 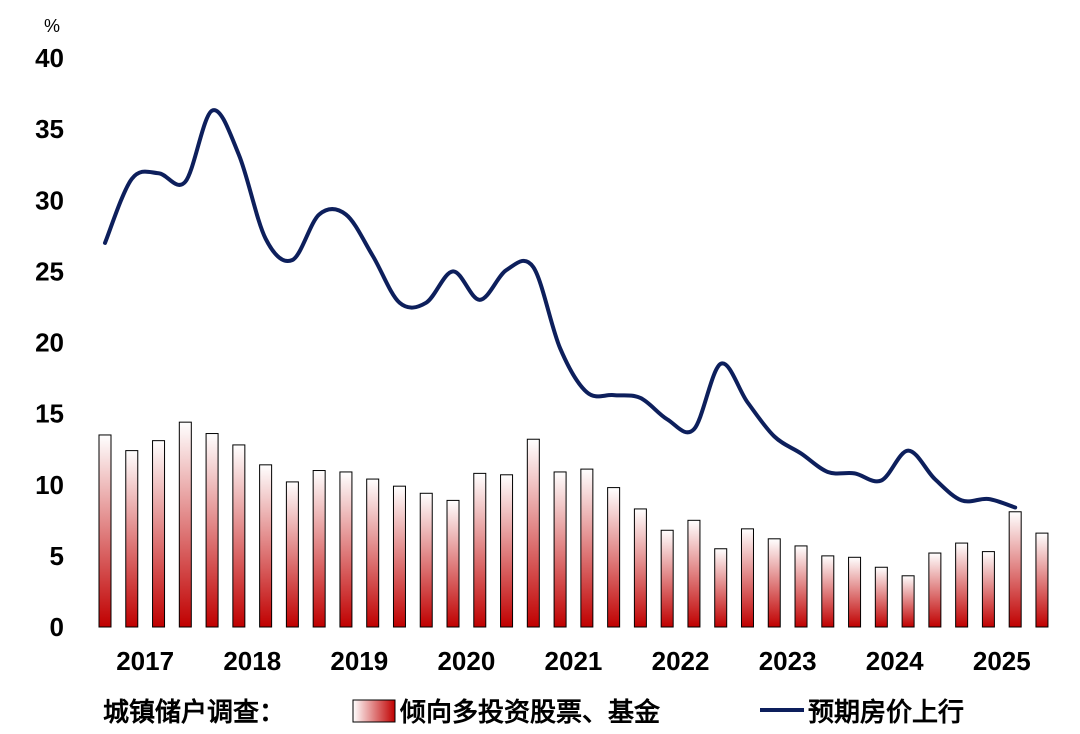 I want to click on y-tick-label: 10, so click(x=49, y=485).